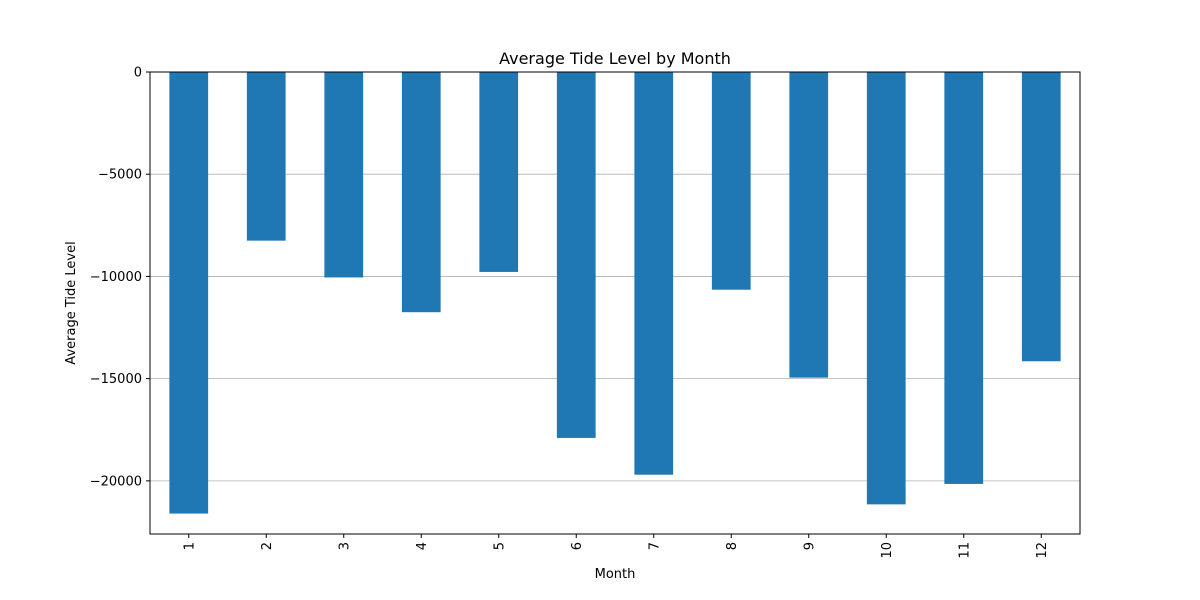 The height and width of the screenshot is (600, 1200). I want to click on x-tick-label: 4, so click(422, 546).